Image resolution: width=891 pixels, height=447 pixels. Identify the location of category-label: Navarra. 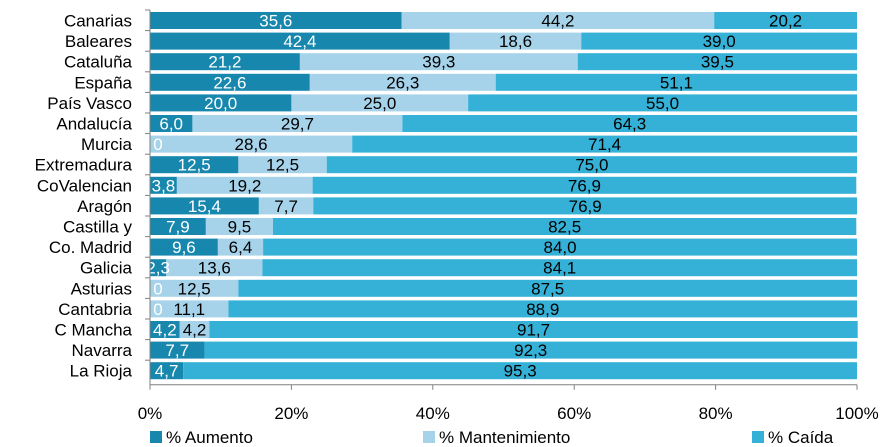
(102, 350).